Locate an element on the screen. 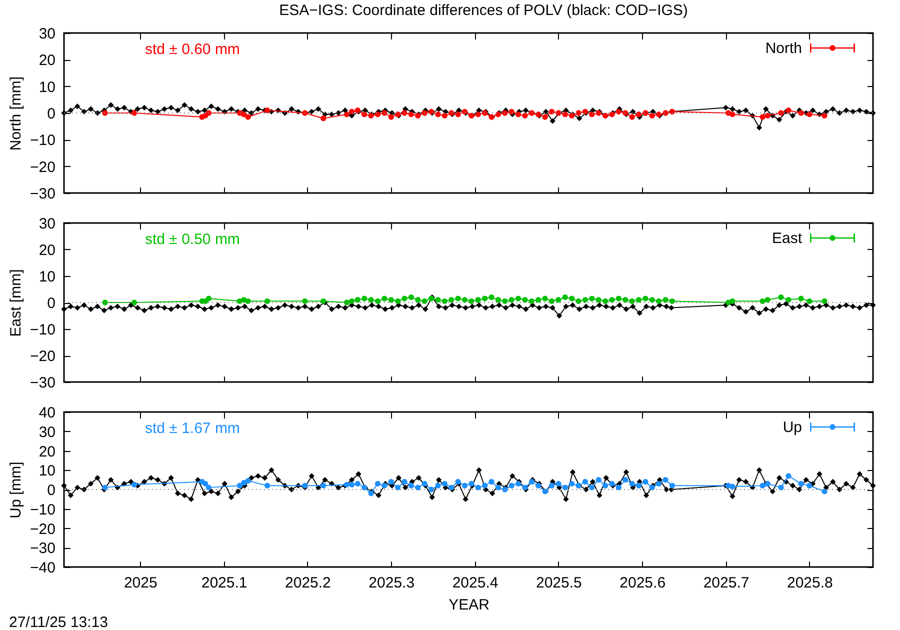 This screenshot has height=630, width=900. legend-label: East is located at coordinates (787, 238).